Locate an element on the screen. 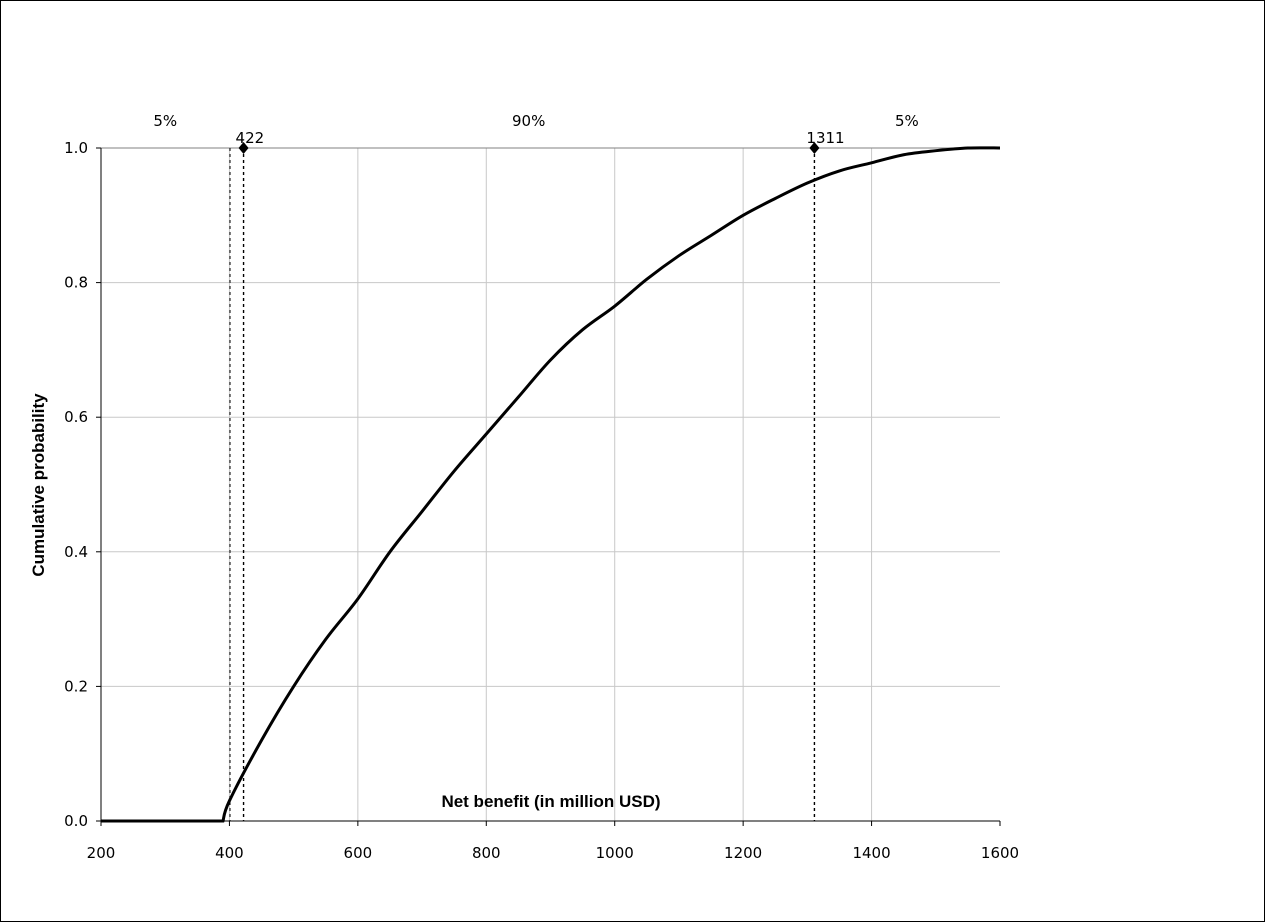  x-axis-title: Net benefit (in million USD) is located at coordinates (550, 801).